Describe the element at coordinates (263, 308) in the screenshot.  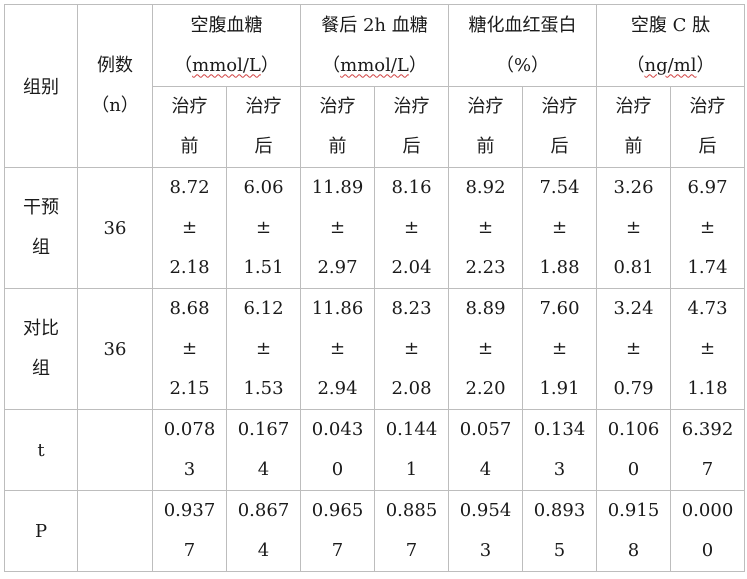
I see `cell-line: 6.12` at that location.